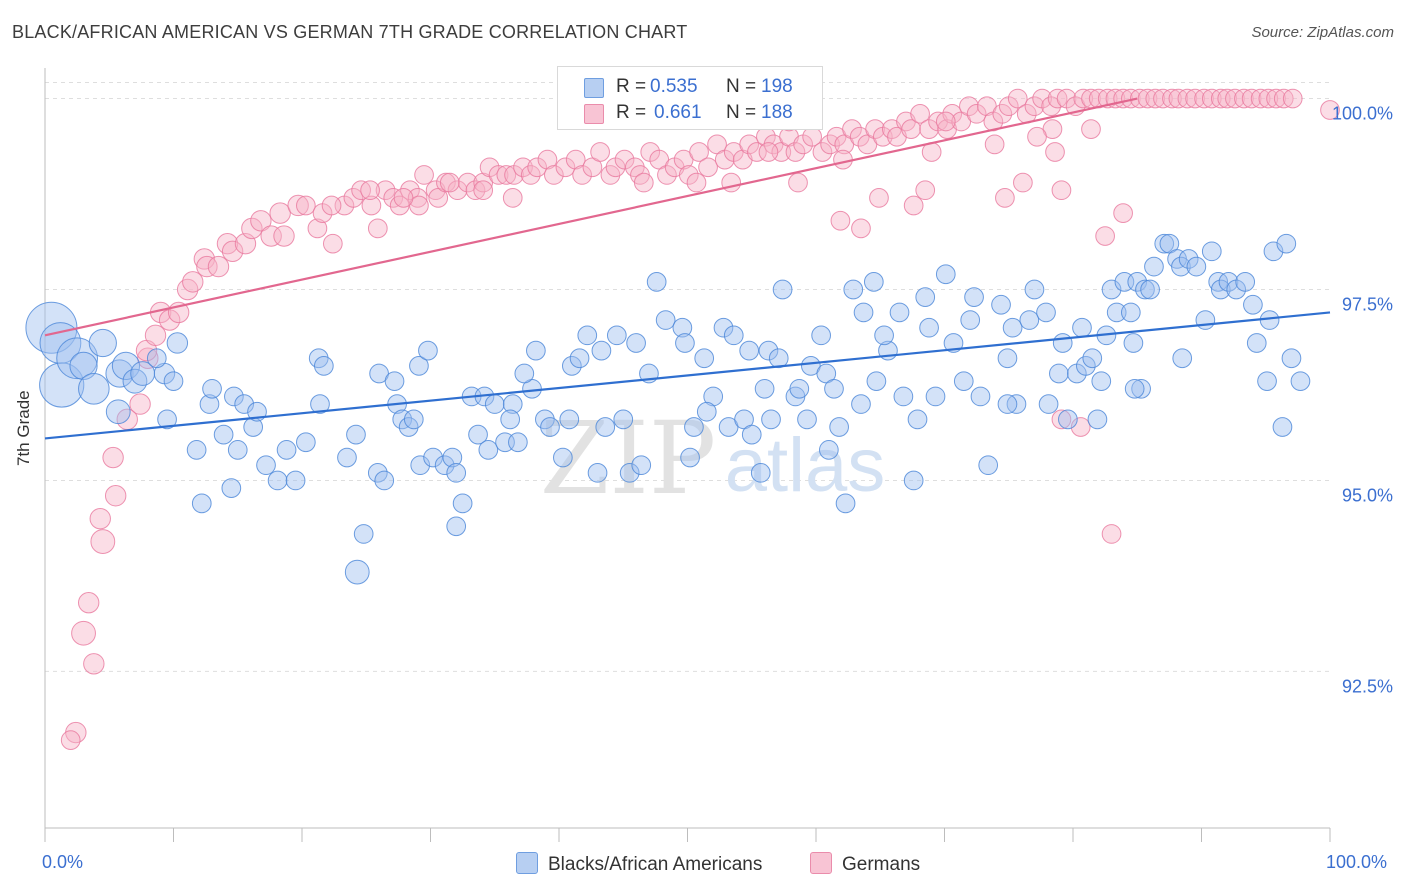 The image size is (1406, 892). Describe the element at coordinates (1357, 862) in the screenshot. I see `x-tick-max: 100.0%` at that location.